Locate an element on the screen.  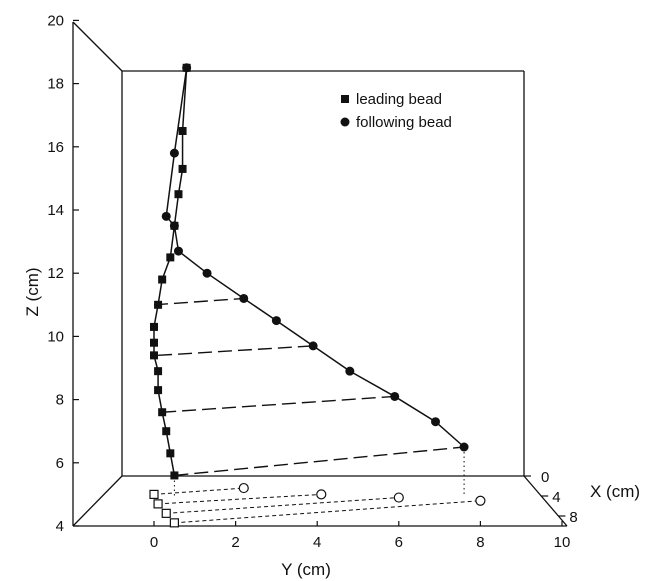
y-tick-label: 18 is located at coordinates (55, 84).